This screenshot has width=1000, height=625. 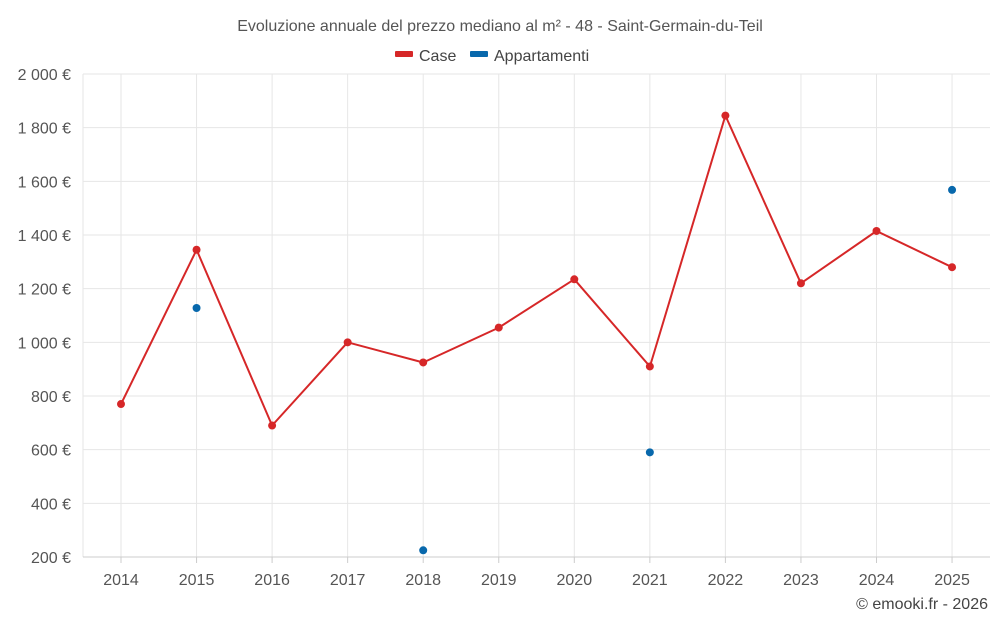 What do you see at coordinates (44, 182) in the screenshot?
I see `y-tick-label: 1 600 €` at bounding box center [44, 182].